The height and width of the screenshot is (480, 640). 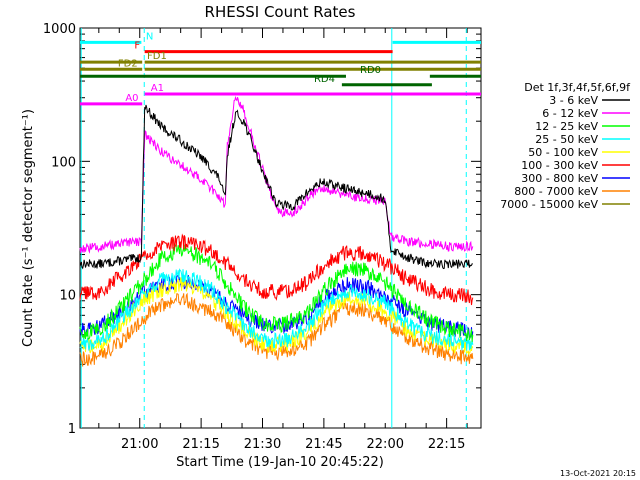 What do you see at coordinates (139, 444) in the screenshot?
I see `x-tick-label: 21:00` at bounding box center [139, 444].